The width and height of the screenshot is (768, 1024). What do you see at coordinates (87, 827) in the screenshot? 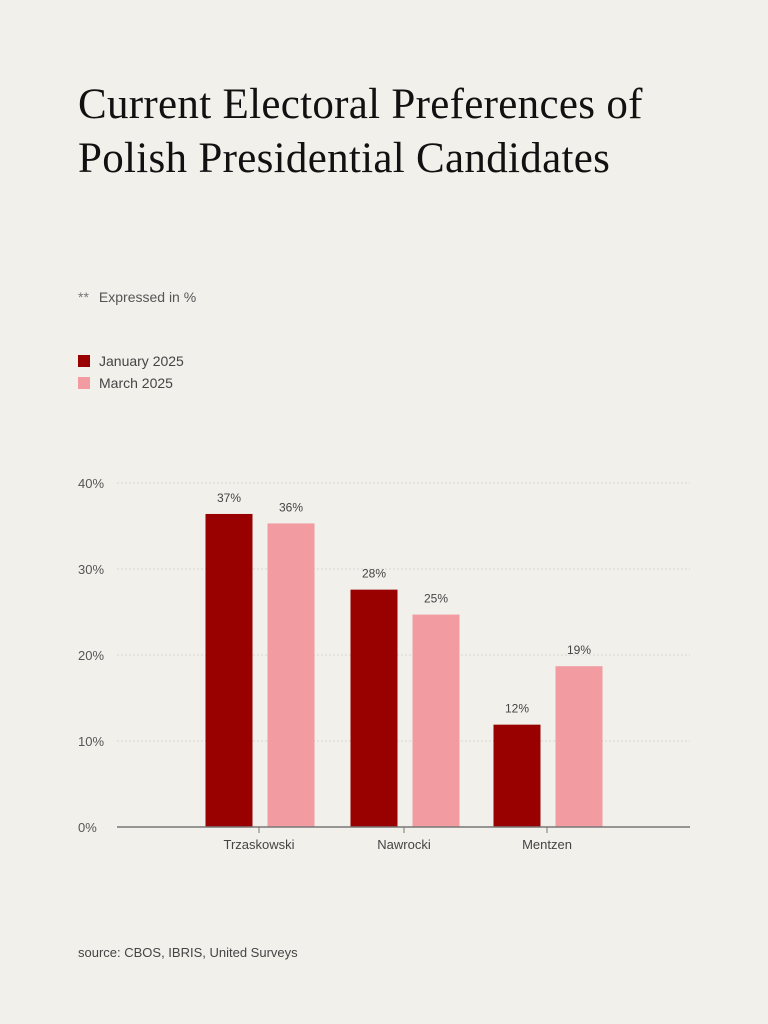
I see `y-tick-label: 0%` at bounding box center [87, 827].